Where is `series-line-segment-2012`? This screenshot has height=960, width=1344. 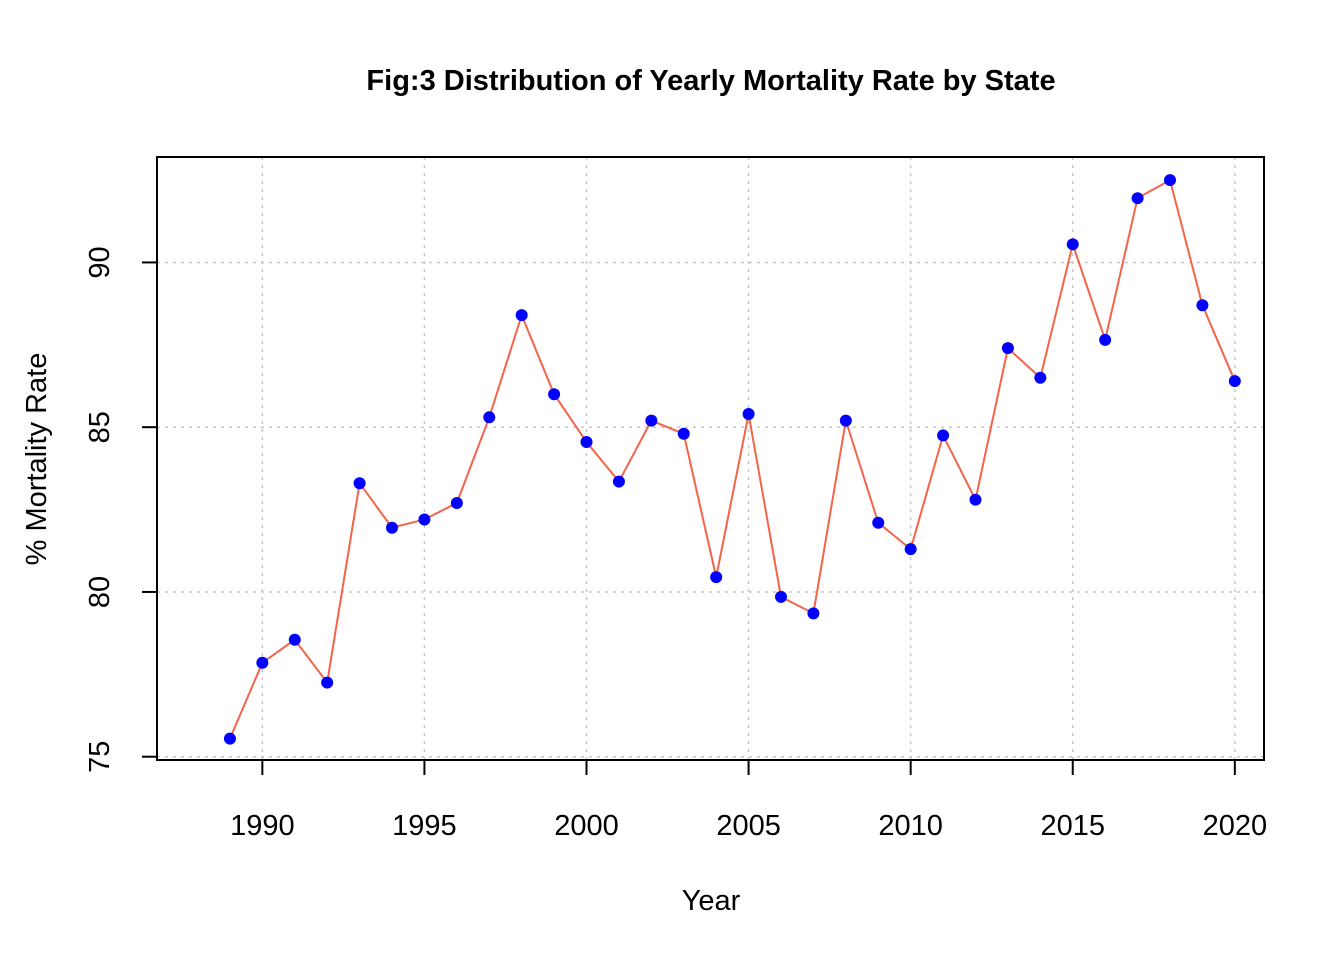
series-line-segment-2012 is located at coordinates (991, 423).